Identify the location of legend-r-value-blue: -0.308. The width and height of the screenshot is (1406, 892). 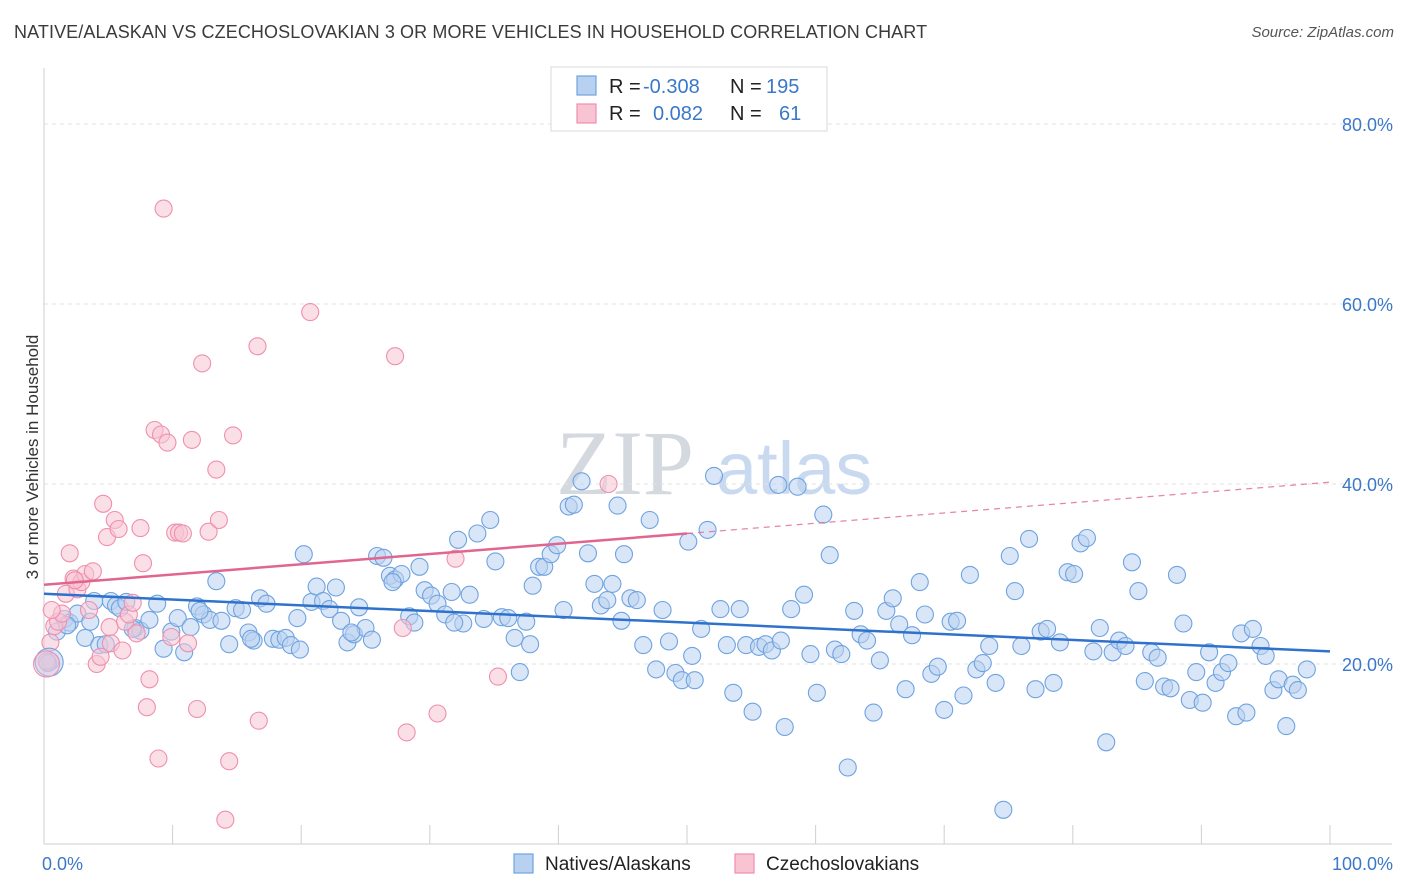
(671, 87).